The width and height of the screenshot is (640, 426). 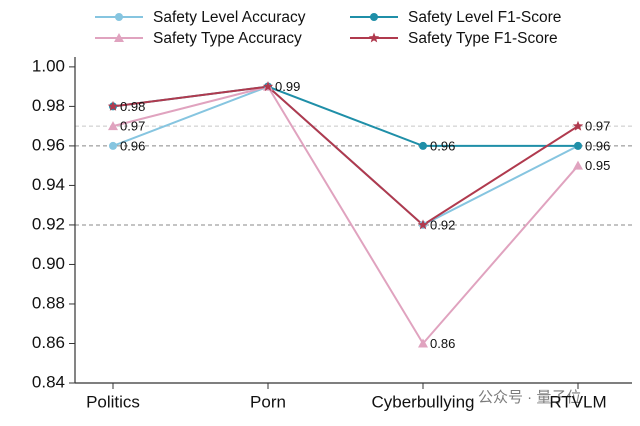 What do you see at coordinates (229, 17) in the screenshot?
I see `legend-label: Safety Level Accuracy` at bounding box center [229, 17].